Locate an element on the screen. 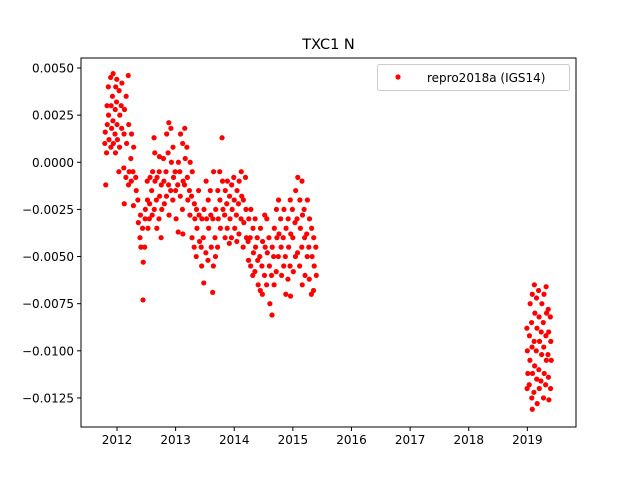  x-axis-ticks: 2012 2013 2014 2015 2016 2017 2018 2019 is located at coordinates (322, 437).